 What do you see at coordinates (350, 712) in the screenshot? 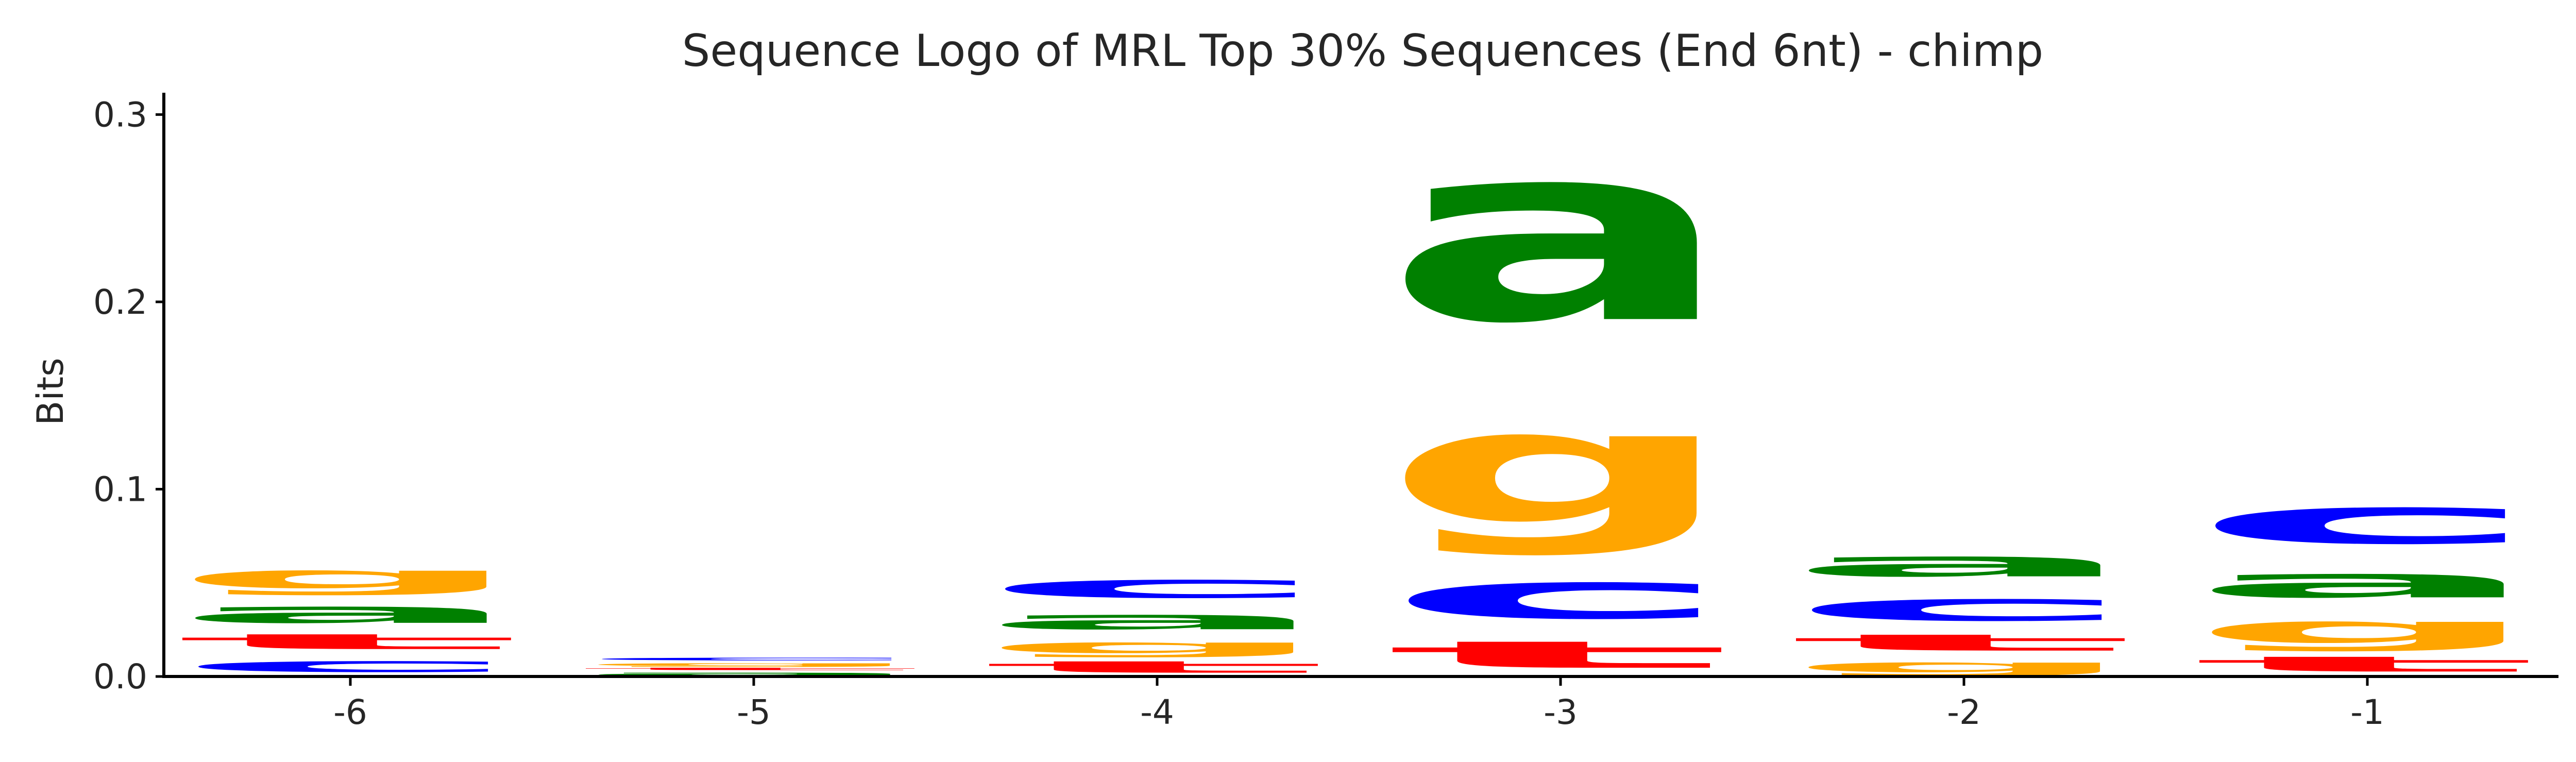
I see `x-tick-label: -6` at bounding box center [350, 712].